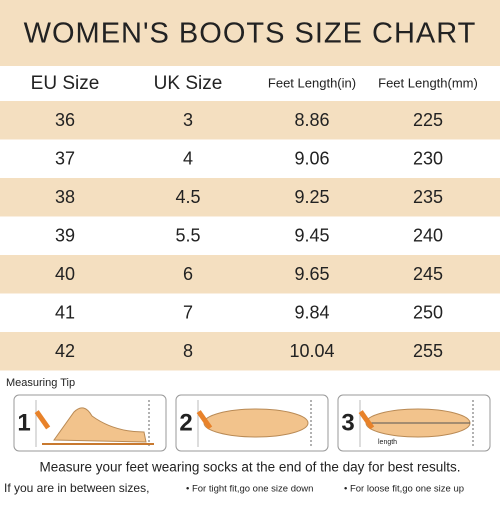 The width and height of the screenshot is (500, 505). Describe the element at coordinates (65, 83) in the screenshot. I see `column-header: EU Size` at that location.